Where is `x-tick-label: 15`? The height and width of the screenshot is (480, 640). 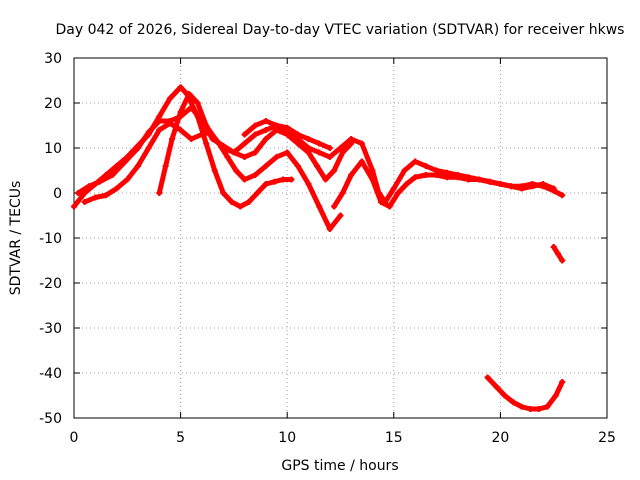 x-tick-label: 15 is located at coordinates (394, 438).